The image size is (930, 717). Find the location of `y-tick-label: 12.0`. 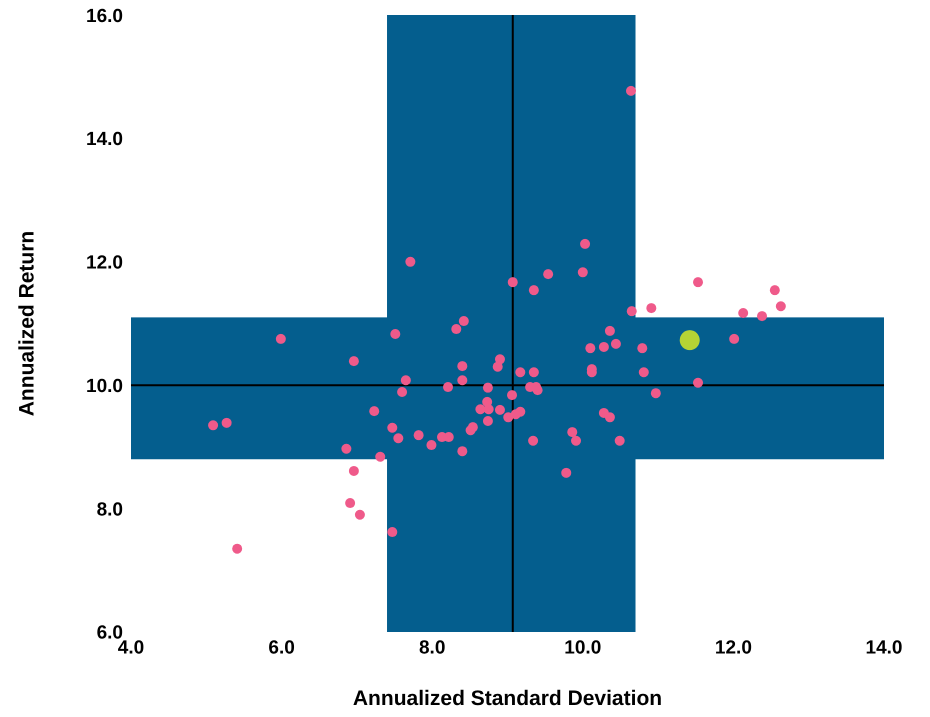

y-tick-label: 12.0 is located at coordinates (104, 263).